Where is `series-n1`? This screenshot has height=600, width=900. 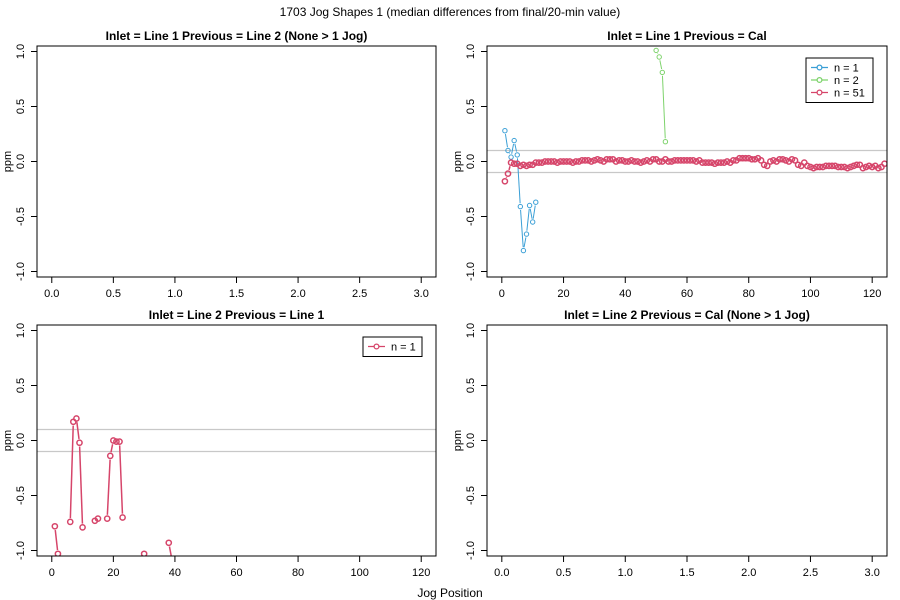 series-n1 is located at coordinates (520, 191).